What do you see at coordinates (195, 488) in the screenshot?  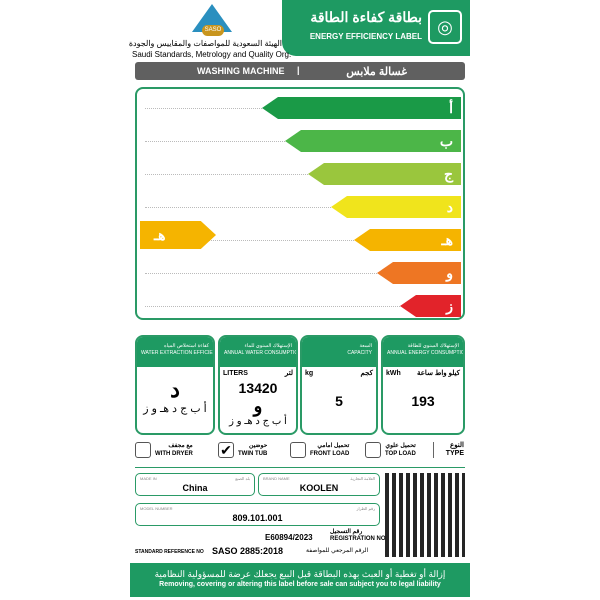 I see `made-in-value: China` at bounding box center [195, 488].